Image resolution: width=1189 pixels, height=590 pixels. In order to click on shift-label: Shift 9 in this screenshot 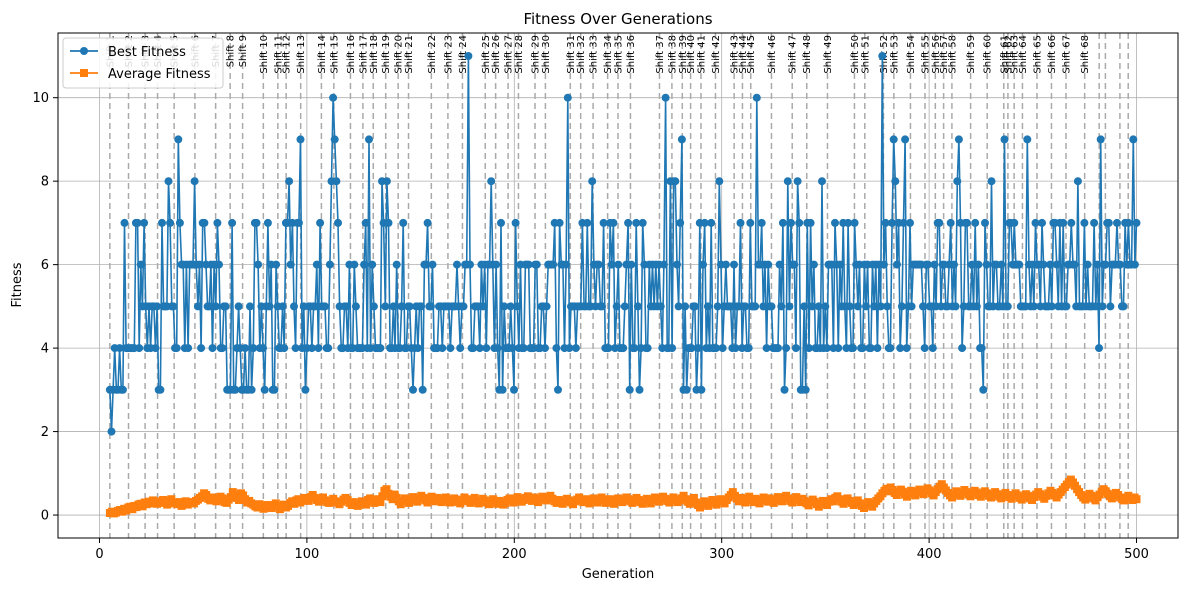, I will do `click(243, 51)`.